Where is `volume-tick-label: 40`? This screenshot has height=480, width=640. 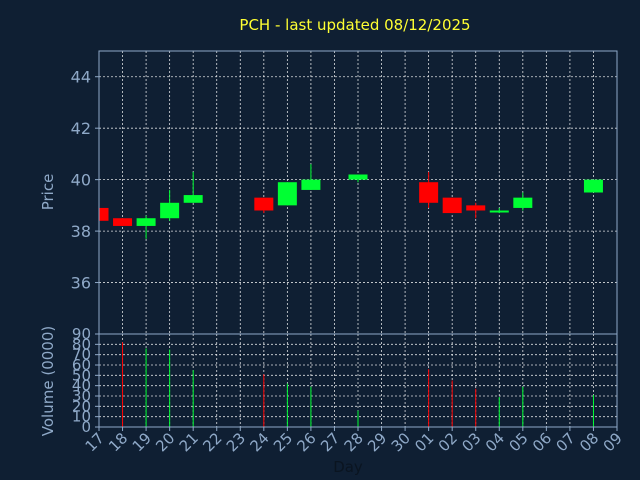 volume-tick-label: 40 is located at coordinates (81, 386).